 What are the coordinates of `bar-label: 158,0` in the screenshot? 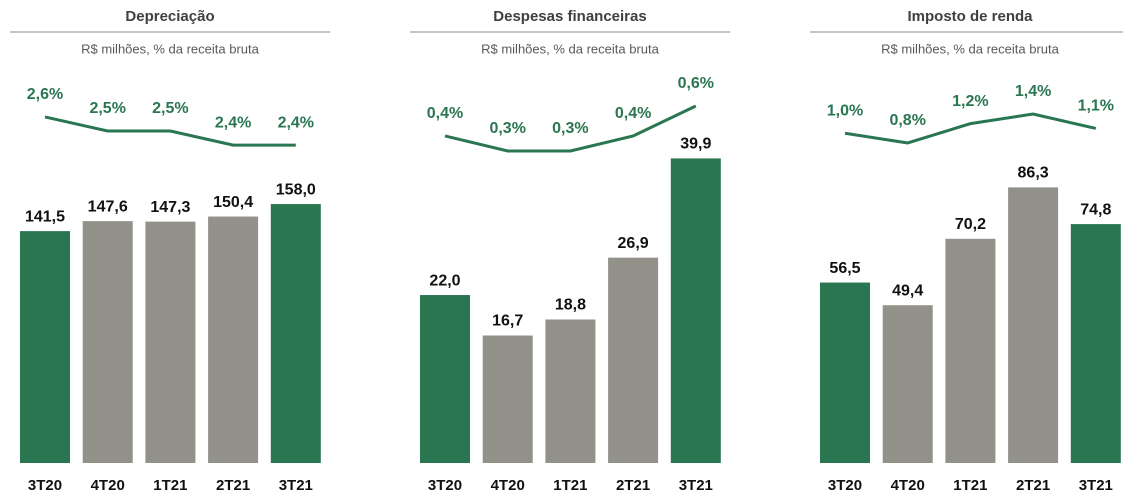 It's located at (296, 189).